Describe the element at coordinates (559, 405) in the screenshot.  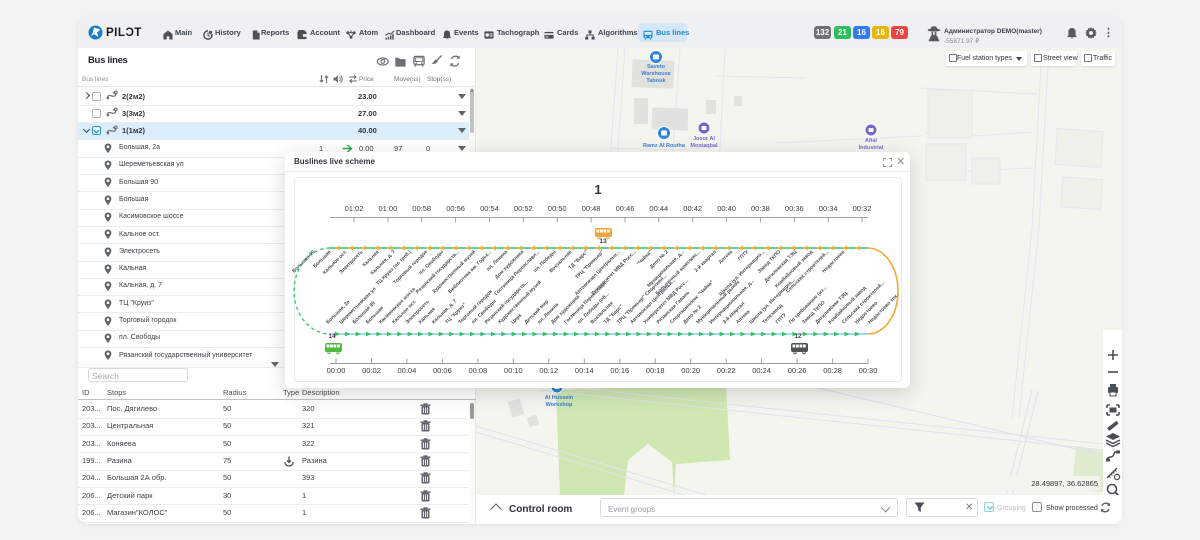
I see `svg-text: Workshop` at that location.